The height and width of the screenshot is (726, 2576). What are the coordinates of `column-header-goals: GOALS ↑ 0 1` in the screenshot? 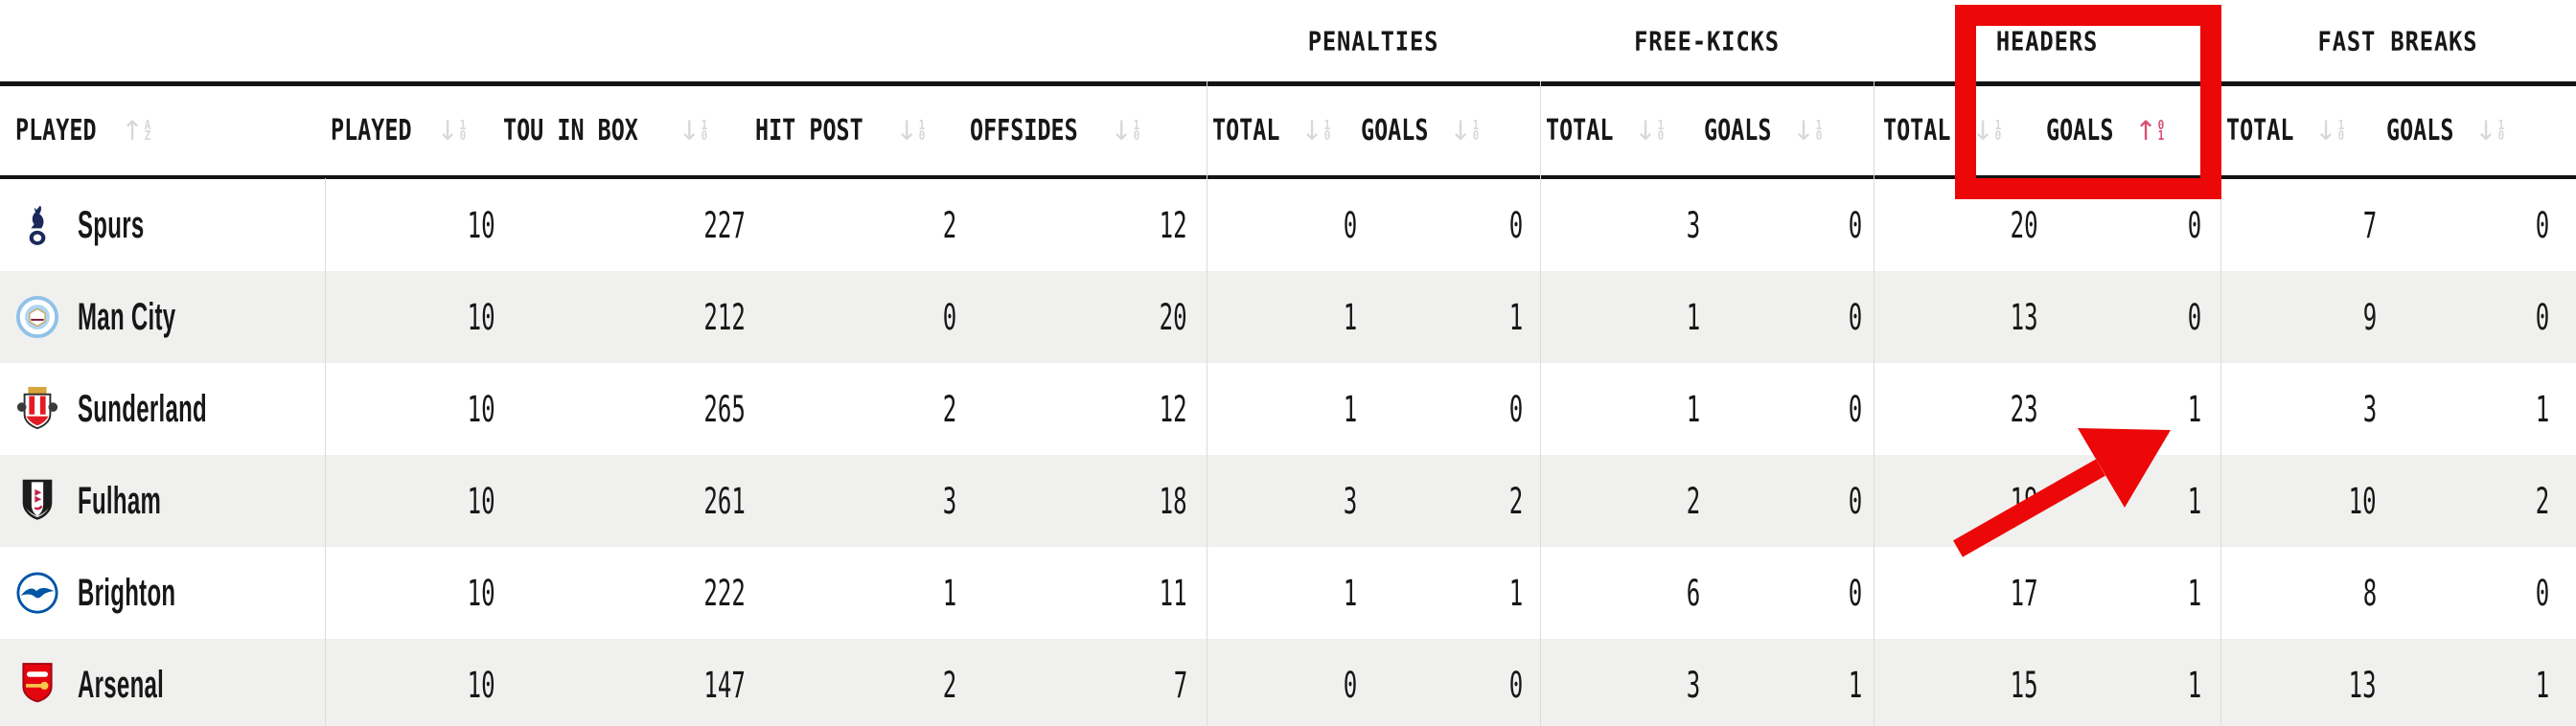 It's located at (2133, 130).